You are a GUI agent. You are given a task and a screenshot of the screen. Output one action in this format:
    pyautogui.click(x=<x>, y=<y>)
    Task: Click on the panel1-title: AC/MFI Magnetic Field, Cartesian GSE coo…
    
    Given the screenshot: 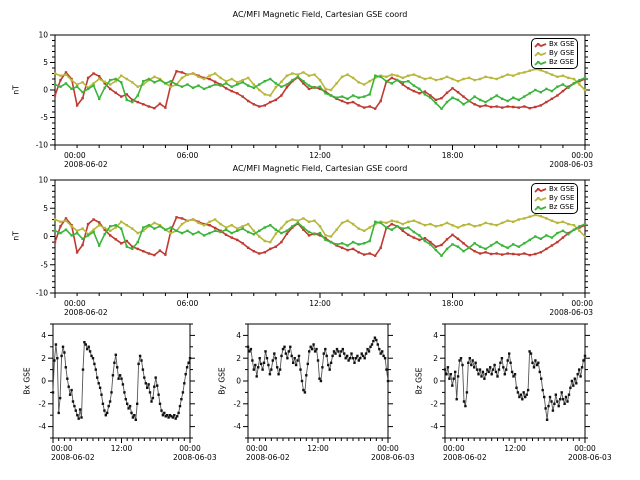 What is the action you would take?
    pyautogui.click(x=320, y=14)
    